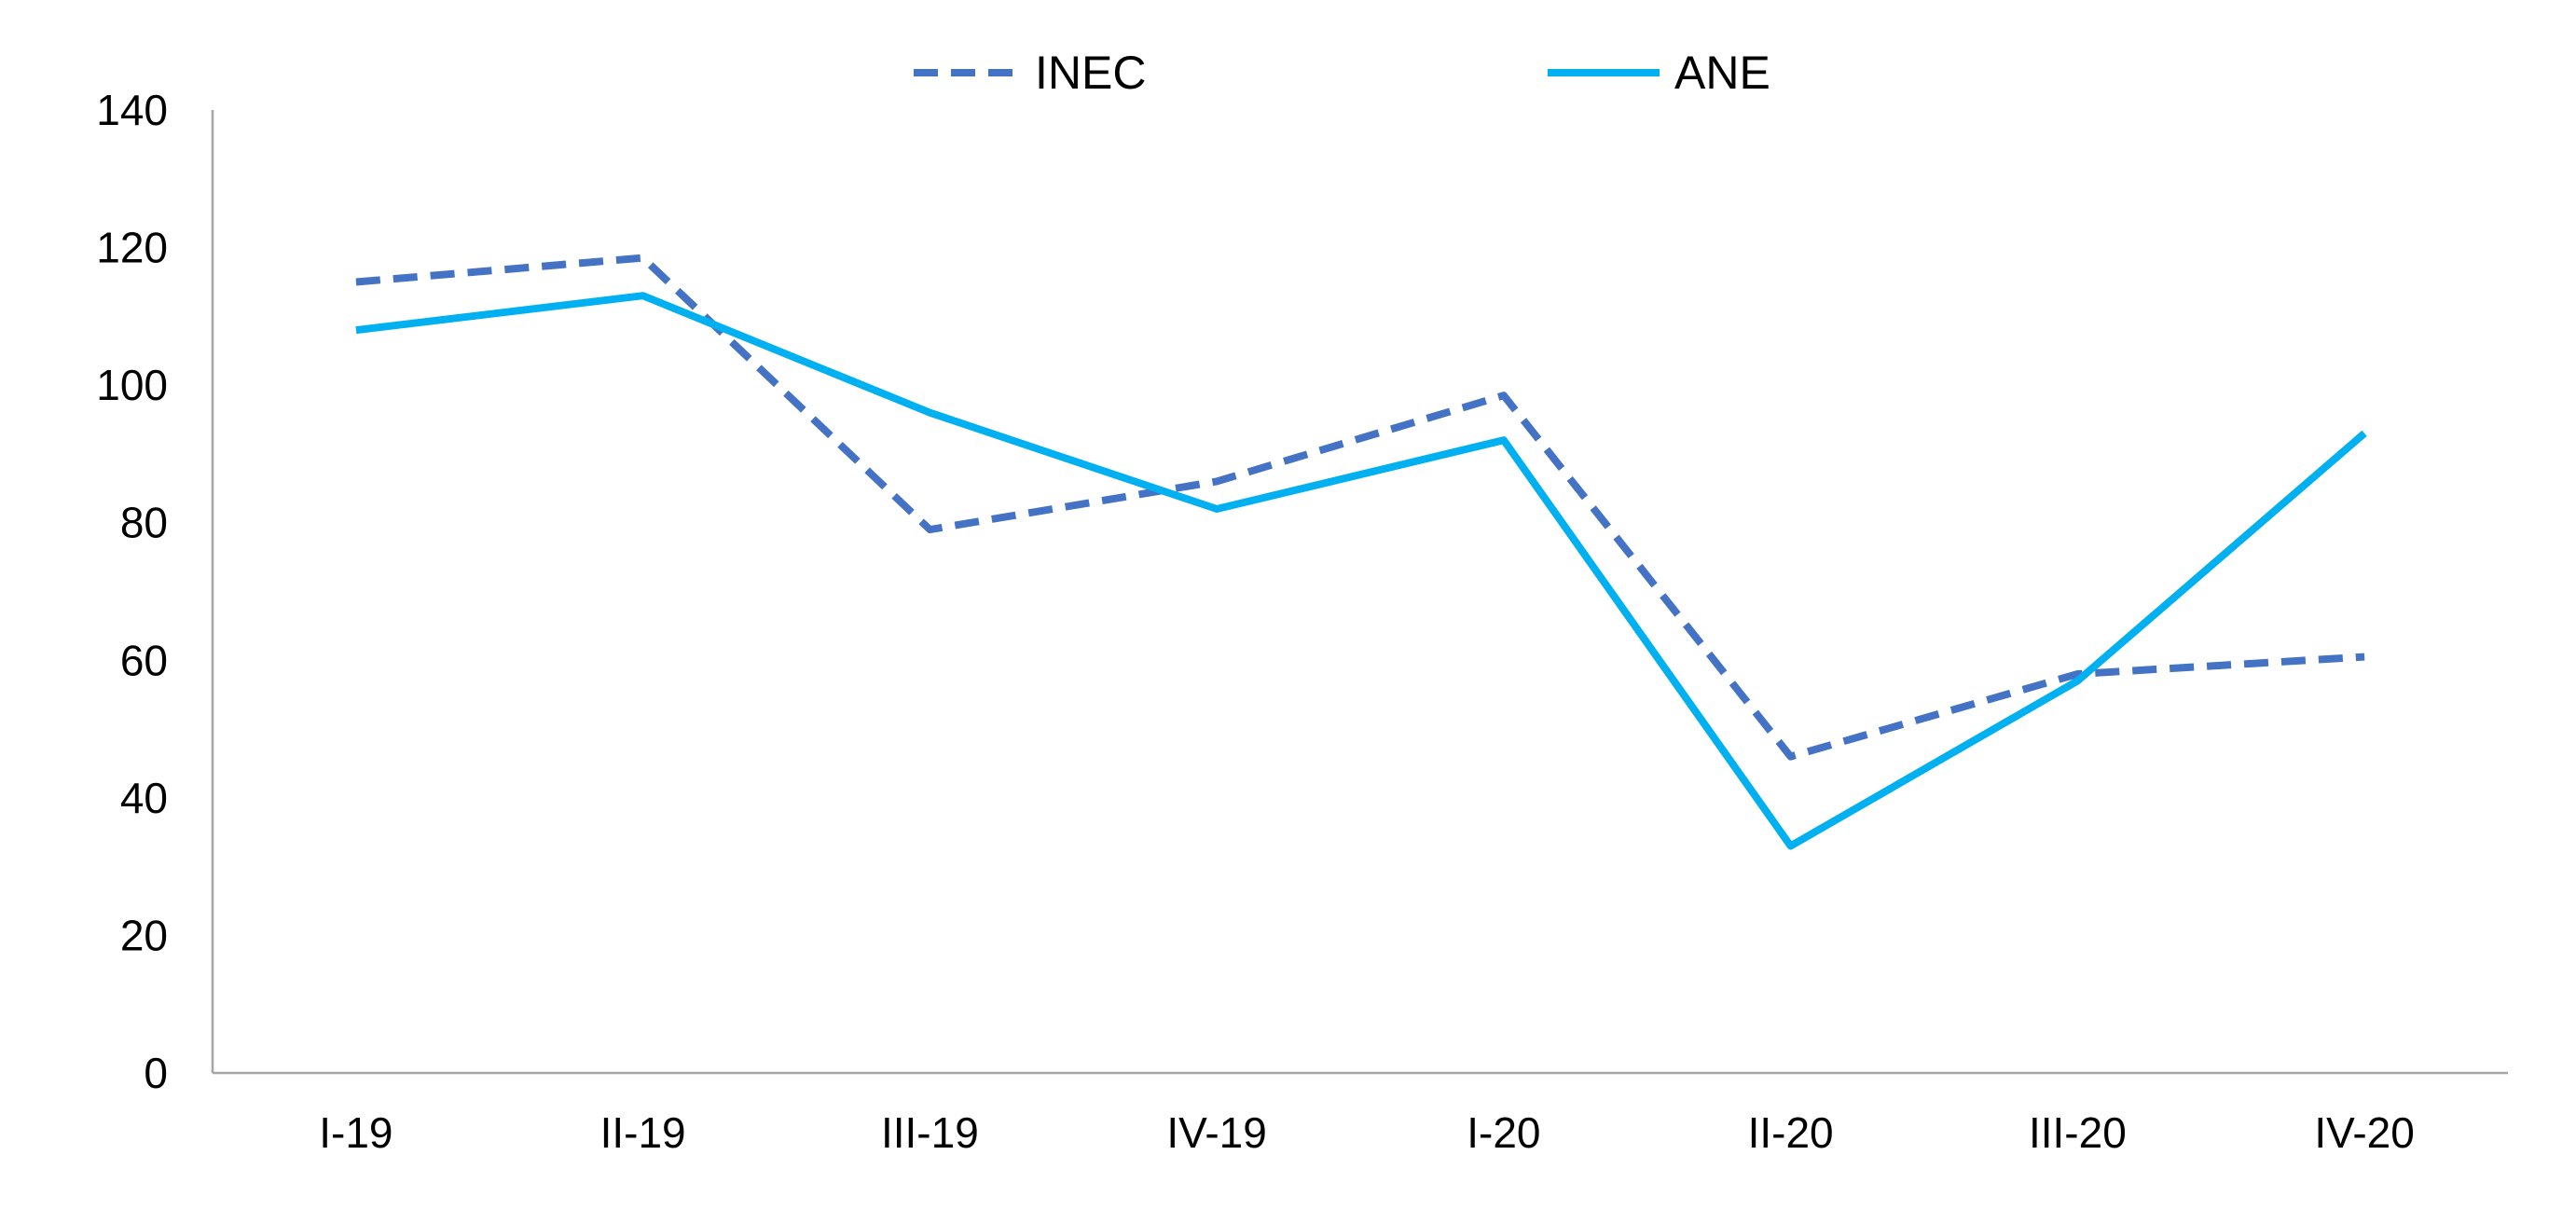 The width and height of the screenshot is (2576, 1210). What do you see at coordinates (1791, 1132) in the screenshot?
I see `x-tick-label: II-20` at bounding box center [1791, 1132].